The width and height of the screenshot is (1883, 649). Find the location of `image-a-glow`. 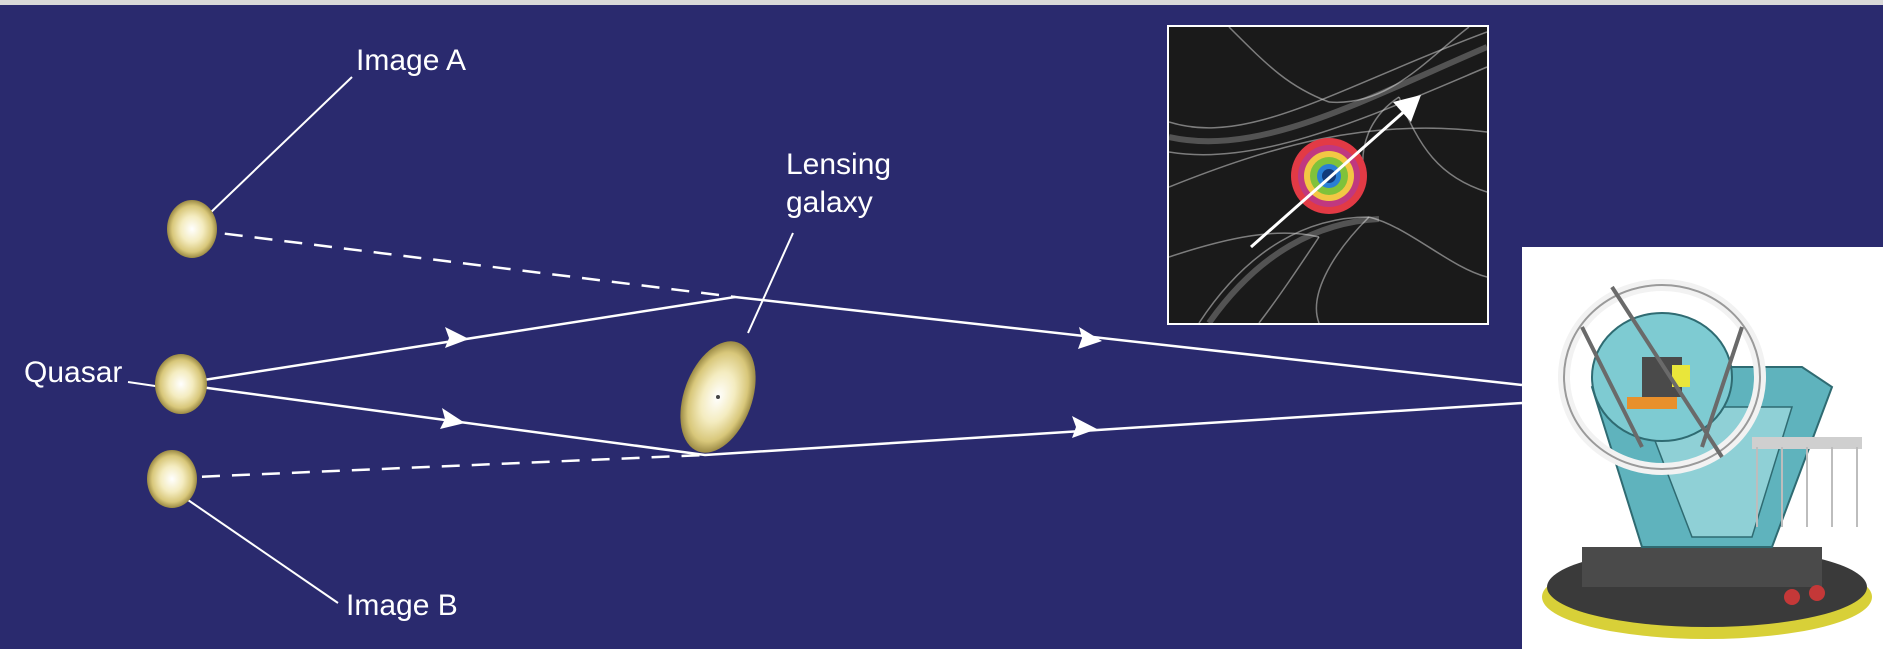

image-a-glow is located at coordinates (192, 229).